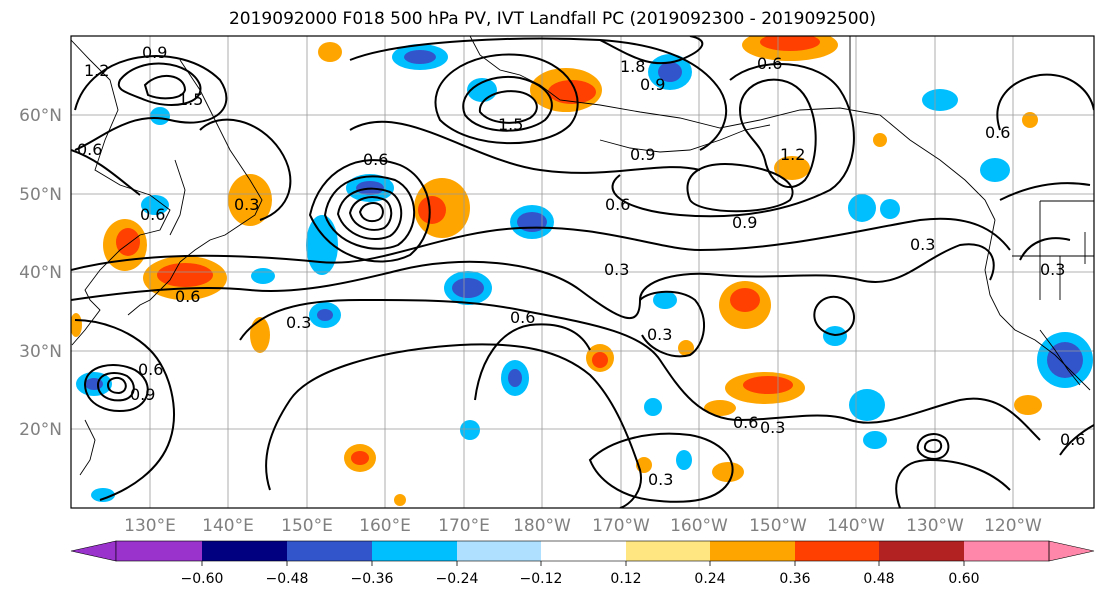 The height and width of the screenshot is (601, 1105). What do you see at coordinates (1071, 551) in the screenshot?
I see `colorbar-extend-max` at bounding box center [1071, 551].